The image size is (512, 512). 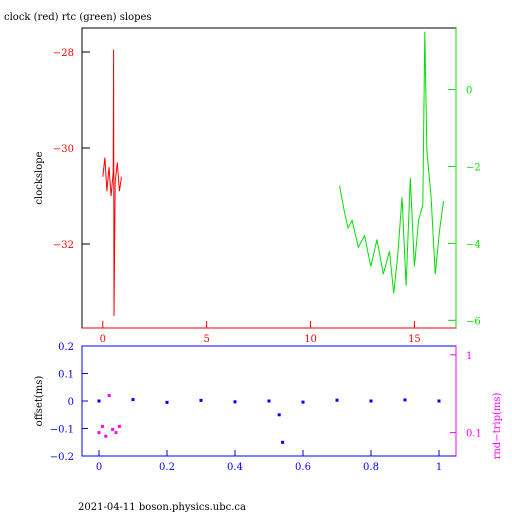 What do you see at coordinates (66, 375) in the screenshot?
I see `bottom-y-tick-label: 0.1` at bounding box center [66, 375].